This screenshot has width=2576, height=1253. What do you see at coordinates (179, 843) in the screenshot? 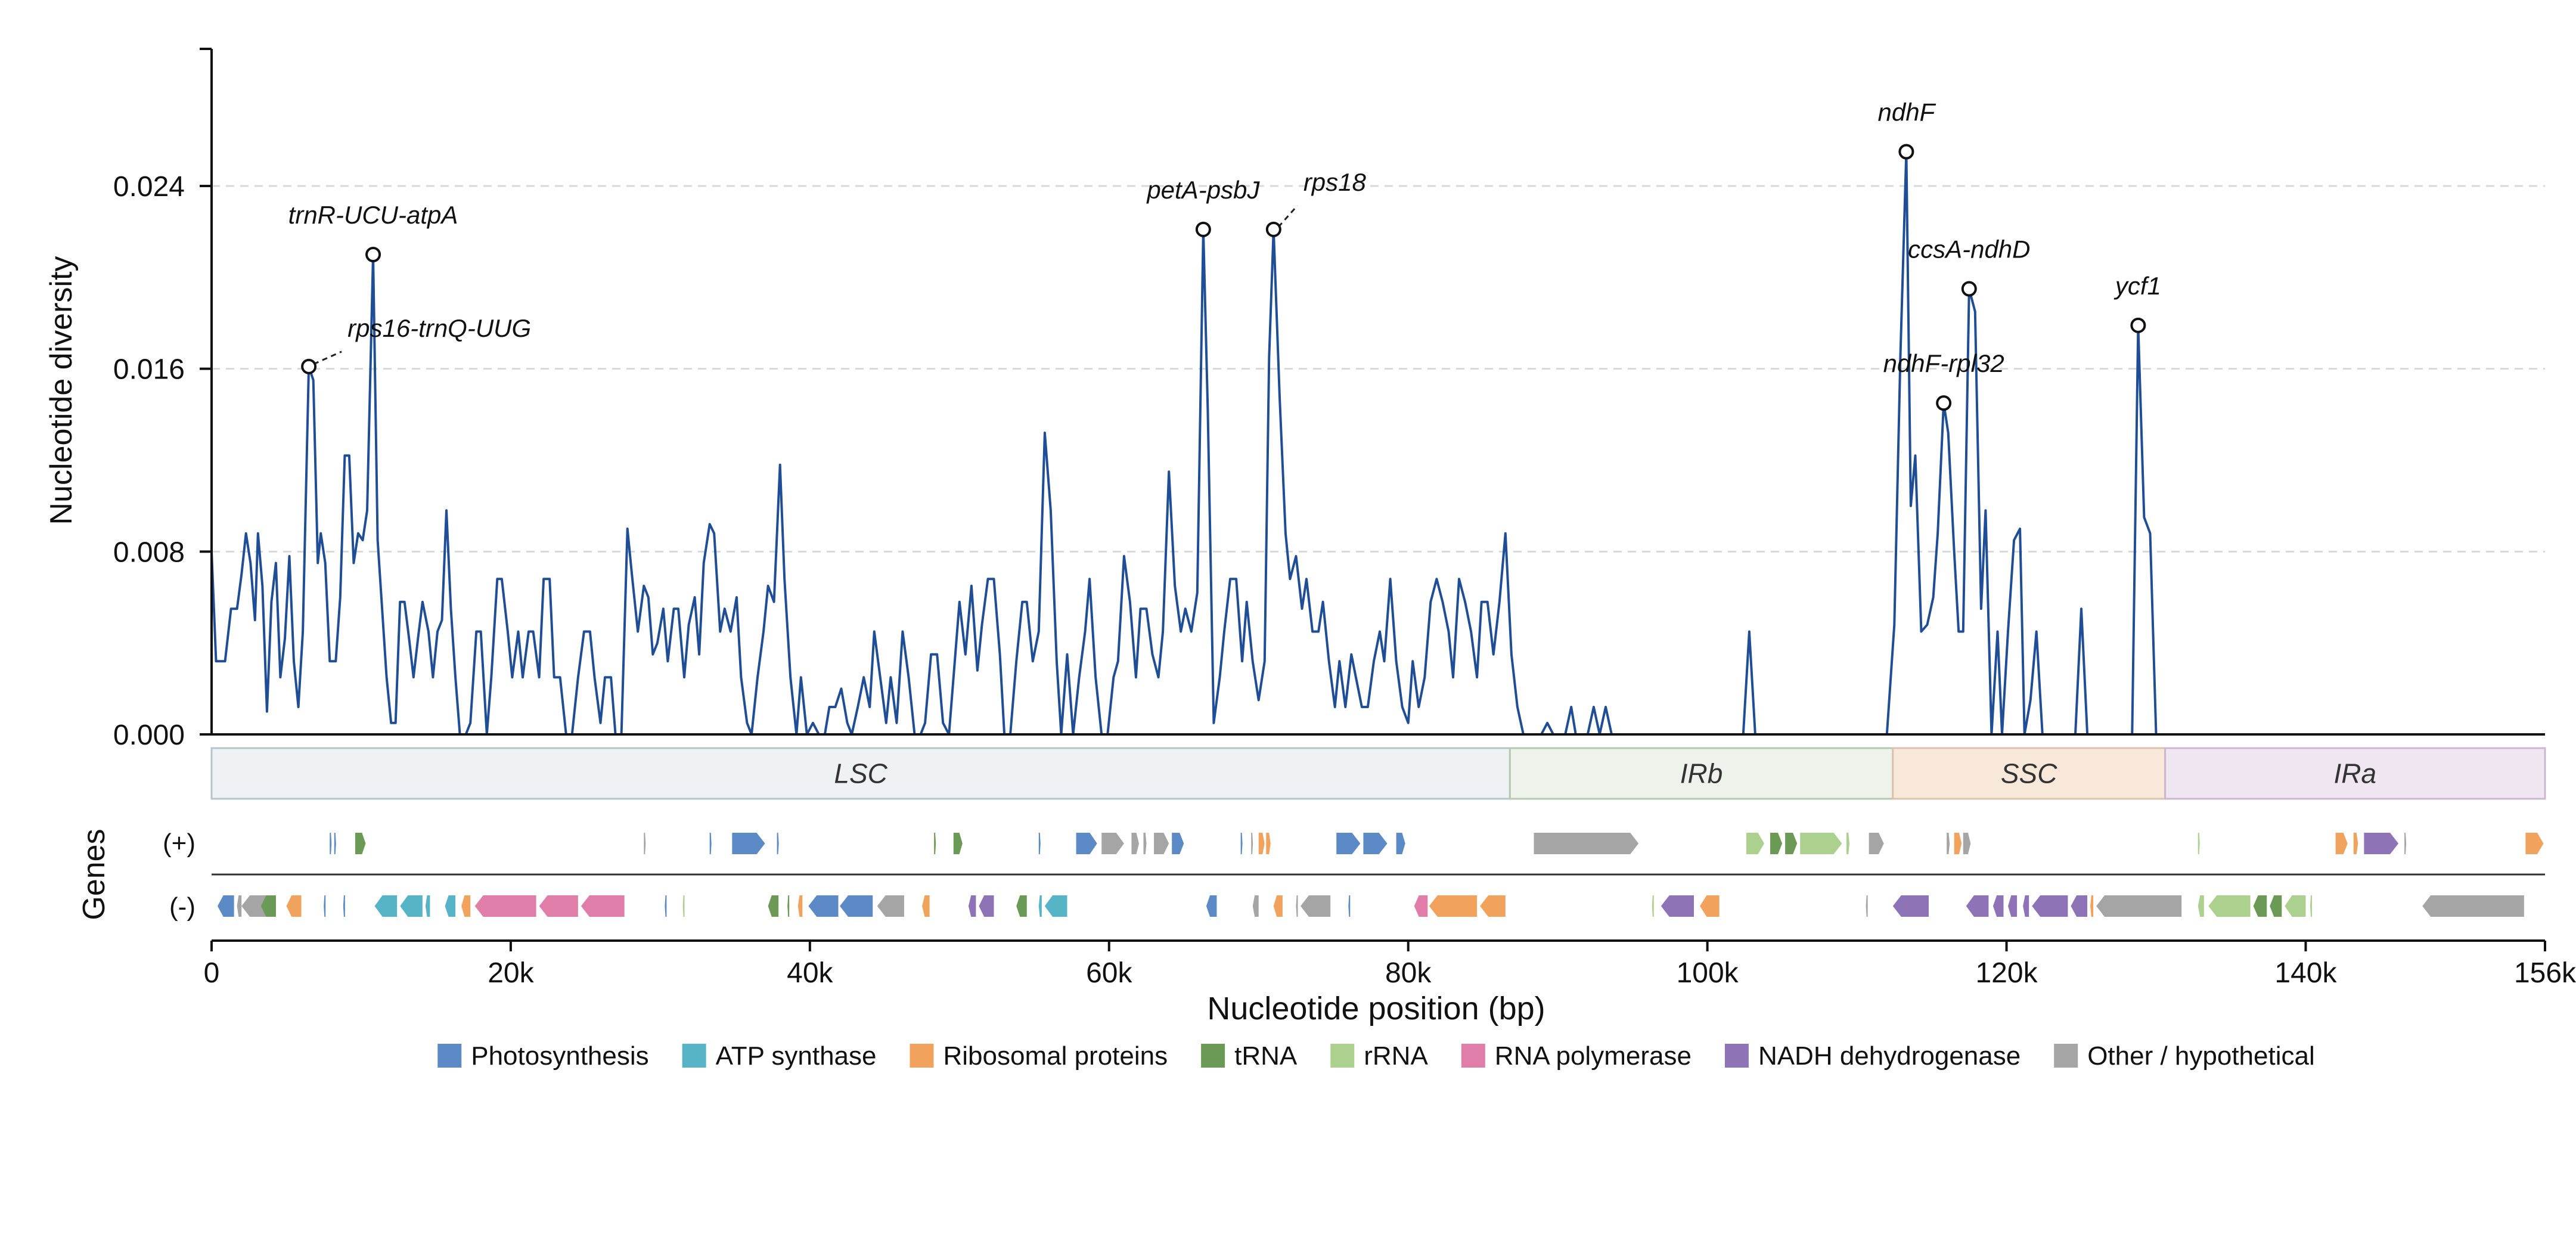
I see `plus-strand-label: (+)` at bounding box center [179, 843].